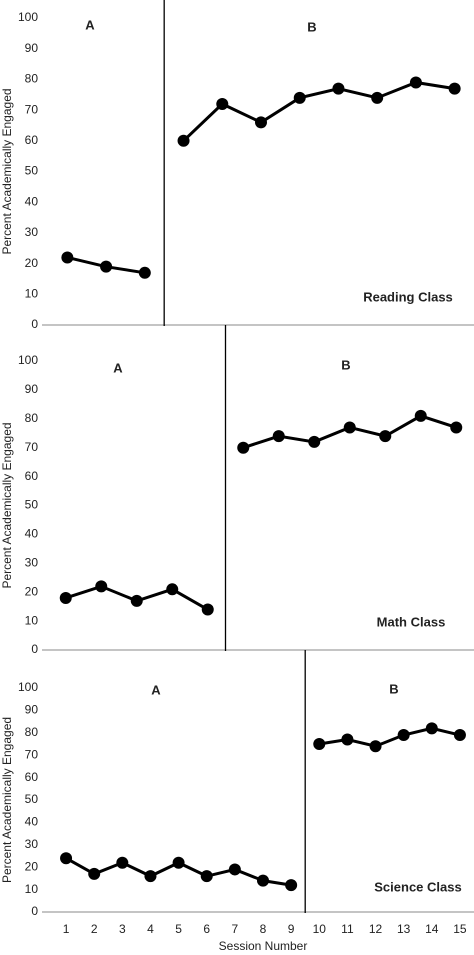 Image resolution: width=474 pixels, height=955 pixels. What do you see at coordinates (66, 929) in the screenshot?
I see `x-tick-label: 1` at bounding box center [66, 929].